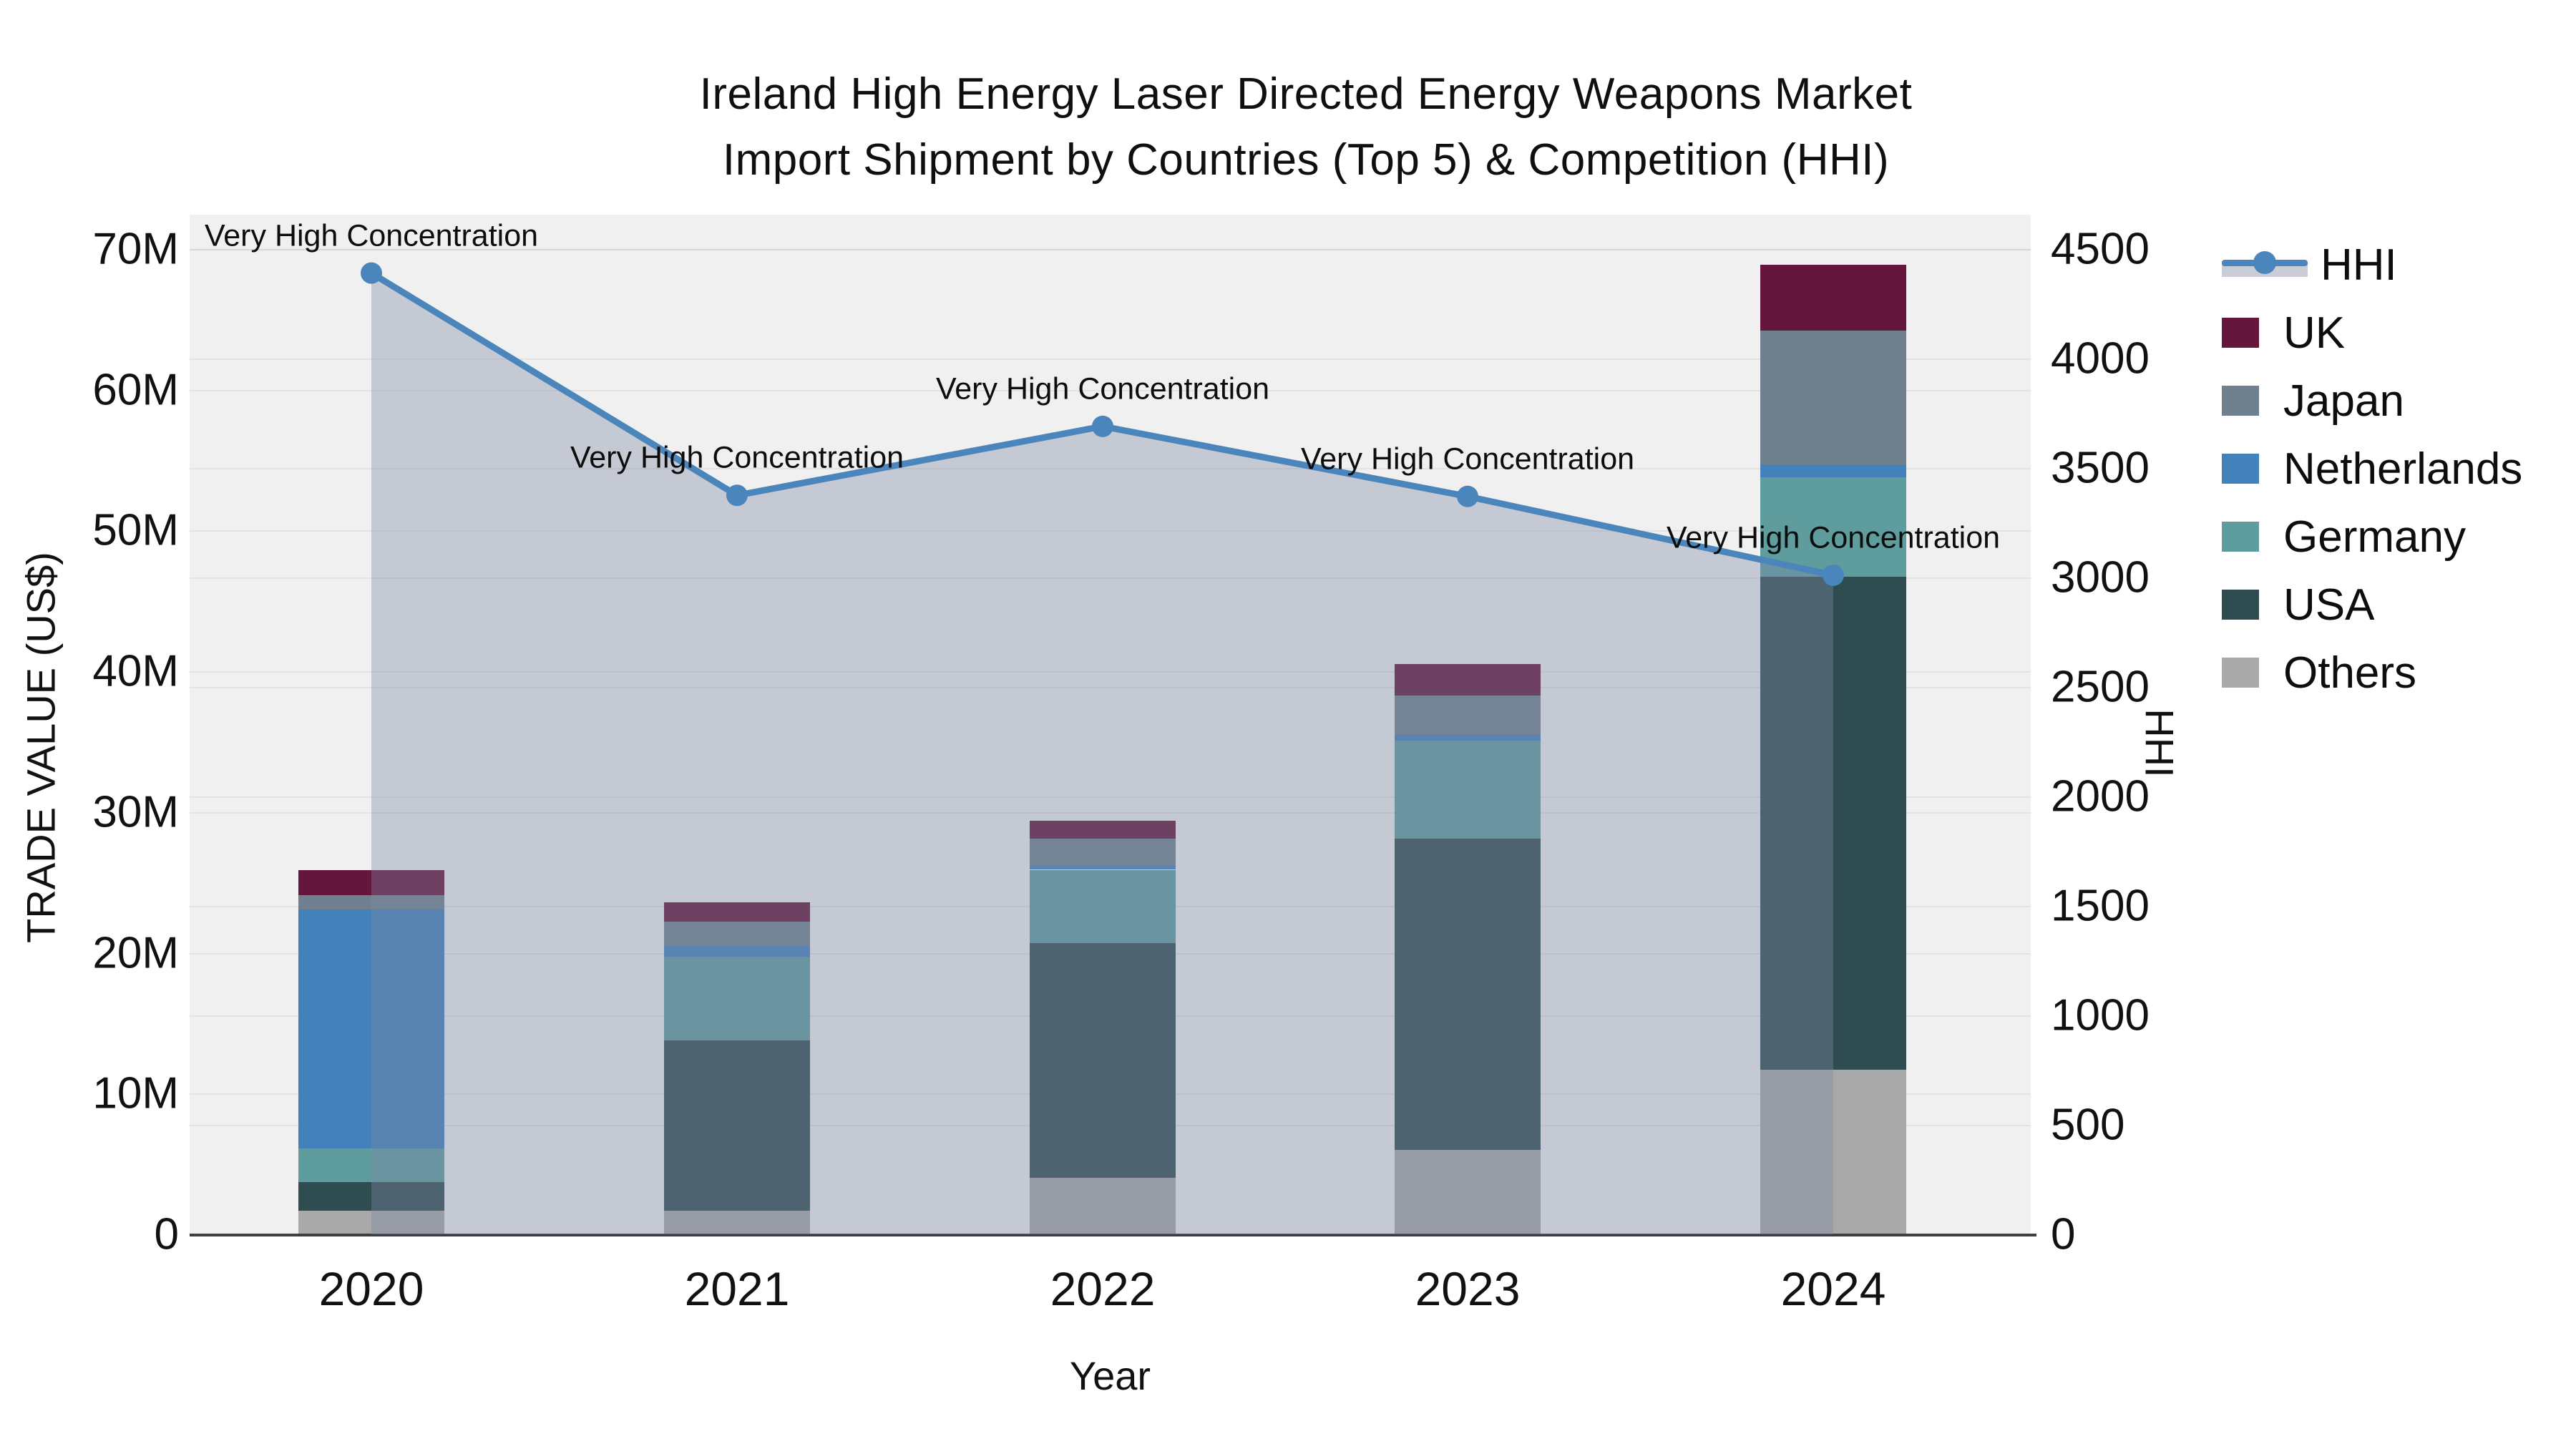 The width and height of the screenshot is (2576, 1449). What do you see at coordinates (1102, 426) in the screenshot?
I see `hhi-marker-2022` at bounding box center [1102, 426].